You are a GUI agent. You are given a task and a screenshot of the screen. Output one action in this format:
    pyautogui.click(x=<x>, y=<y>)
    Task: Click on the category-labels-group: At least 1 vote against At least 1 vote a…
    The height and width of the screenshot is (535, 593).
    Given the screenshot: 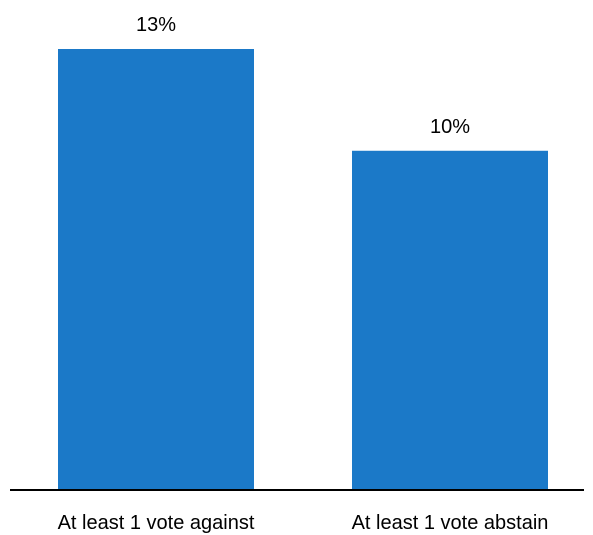 What is the action you would take?
    pyautogui.click(x=303, y=523)
    